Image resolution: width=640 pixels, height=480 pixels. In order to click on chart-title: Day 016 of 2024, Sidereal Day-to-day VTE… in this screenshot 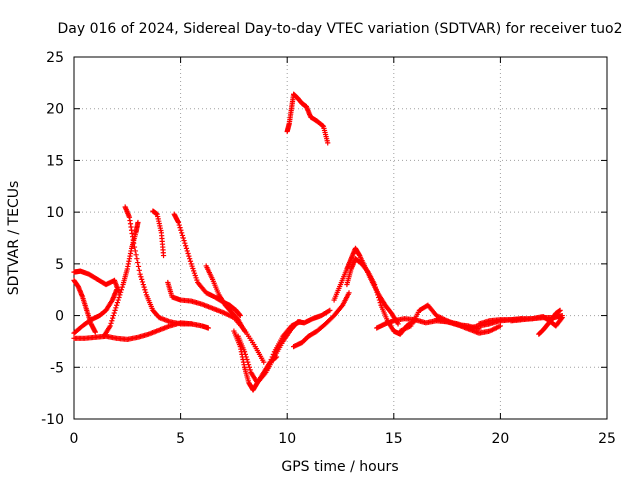, I will do `click(339, 29)`.